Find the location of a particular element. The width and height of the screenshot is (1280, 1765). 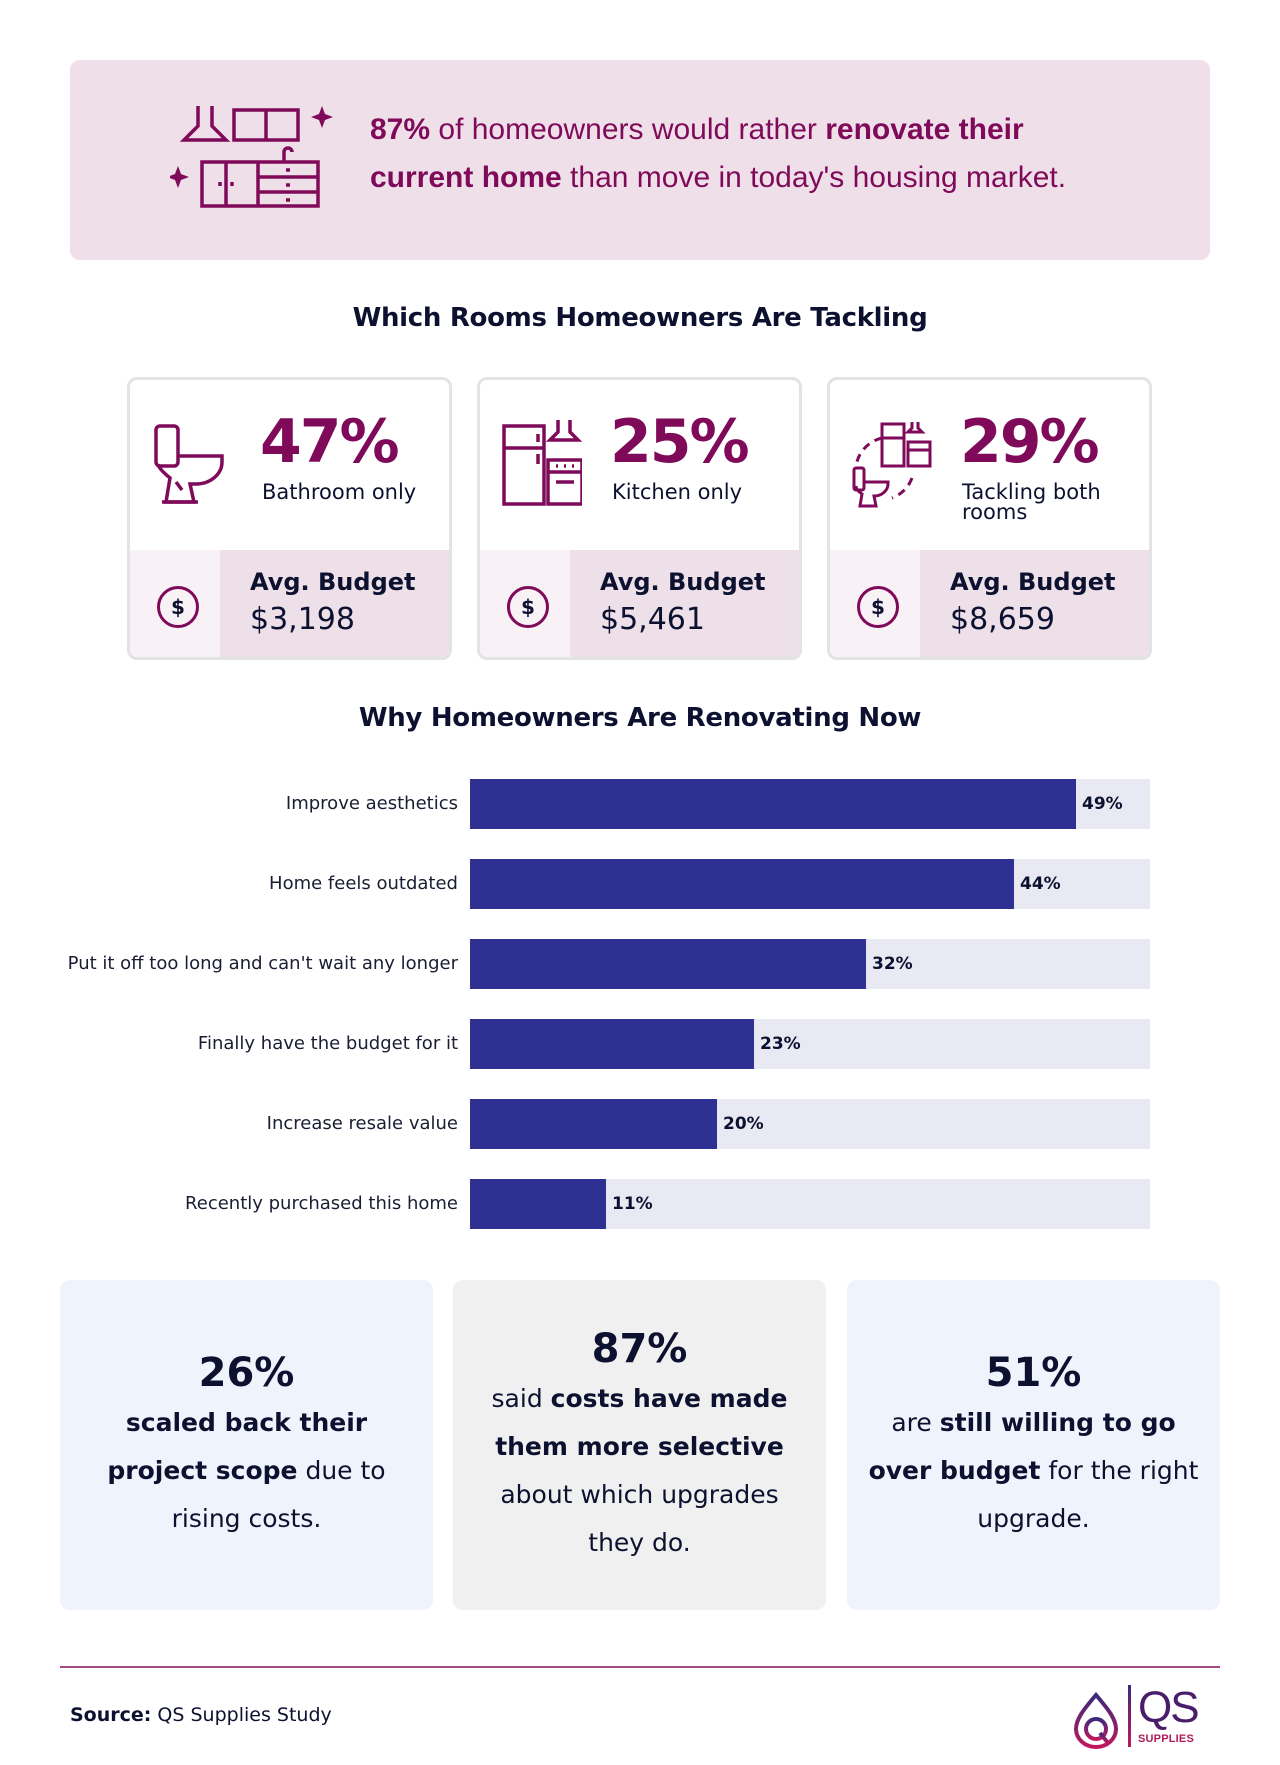

bar-value: 23% is located at coordinates (780, 1044).